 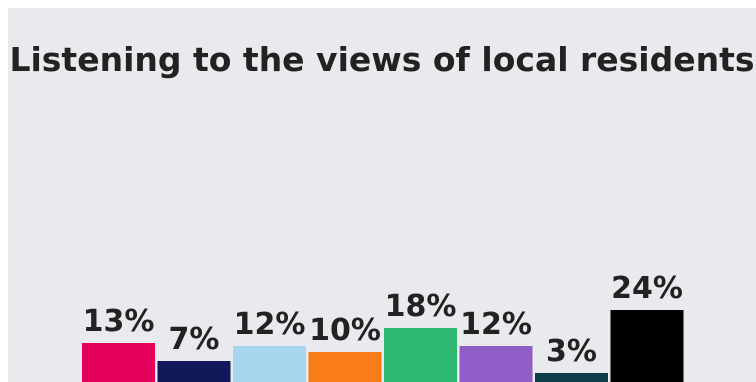 What do you see at coordinates (421, 306) in the screenshot?
I see `value-label-5: 18%` at bounding box center [421, 306].